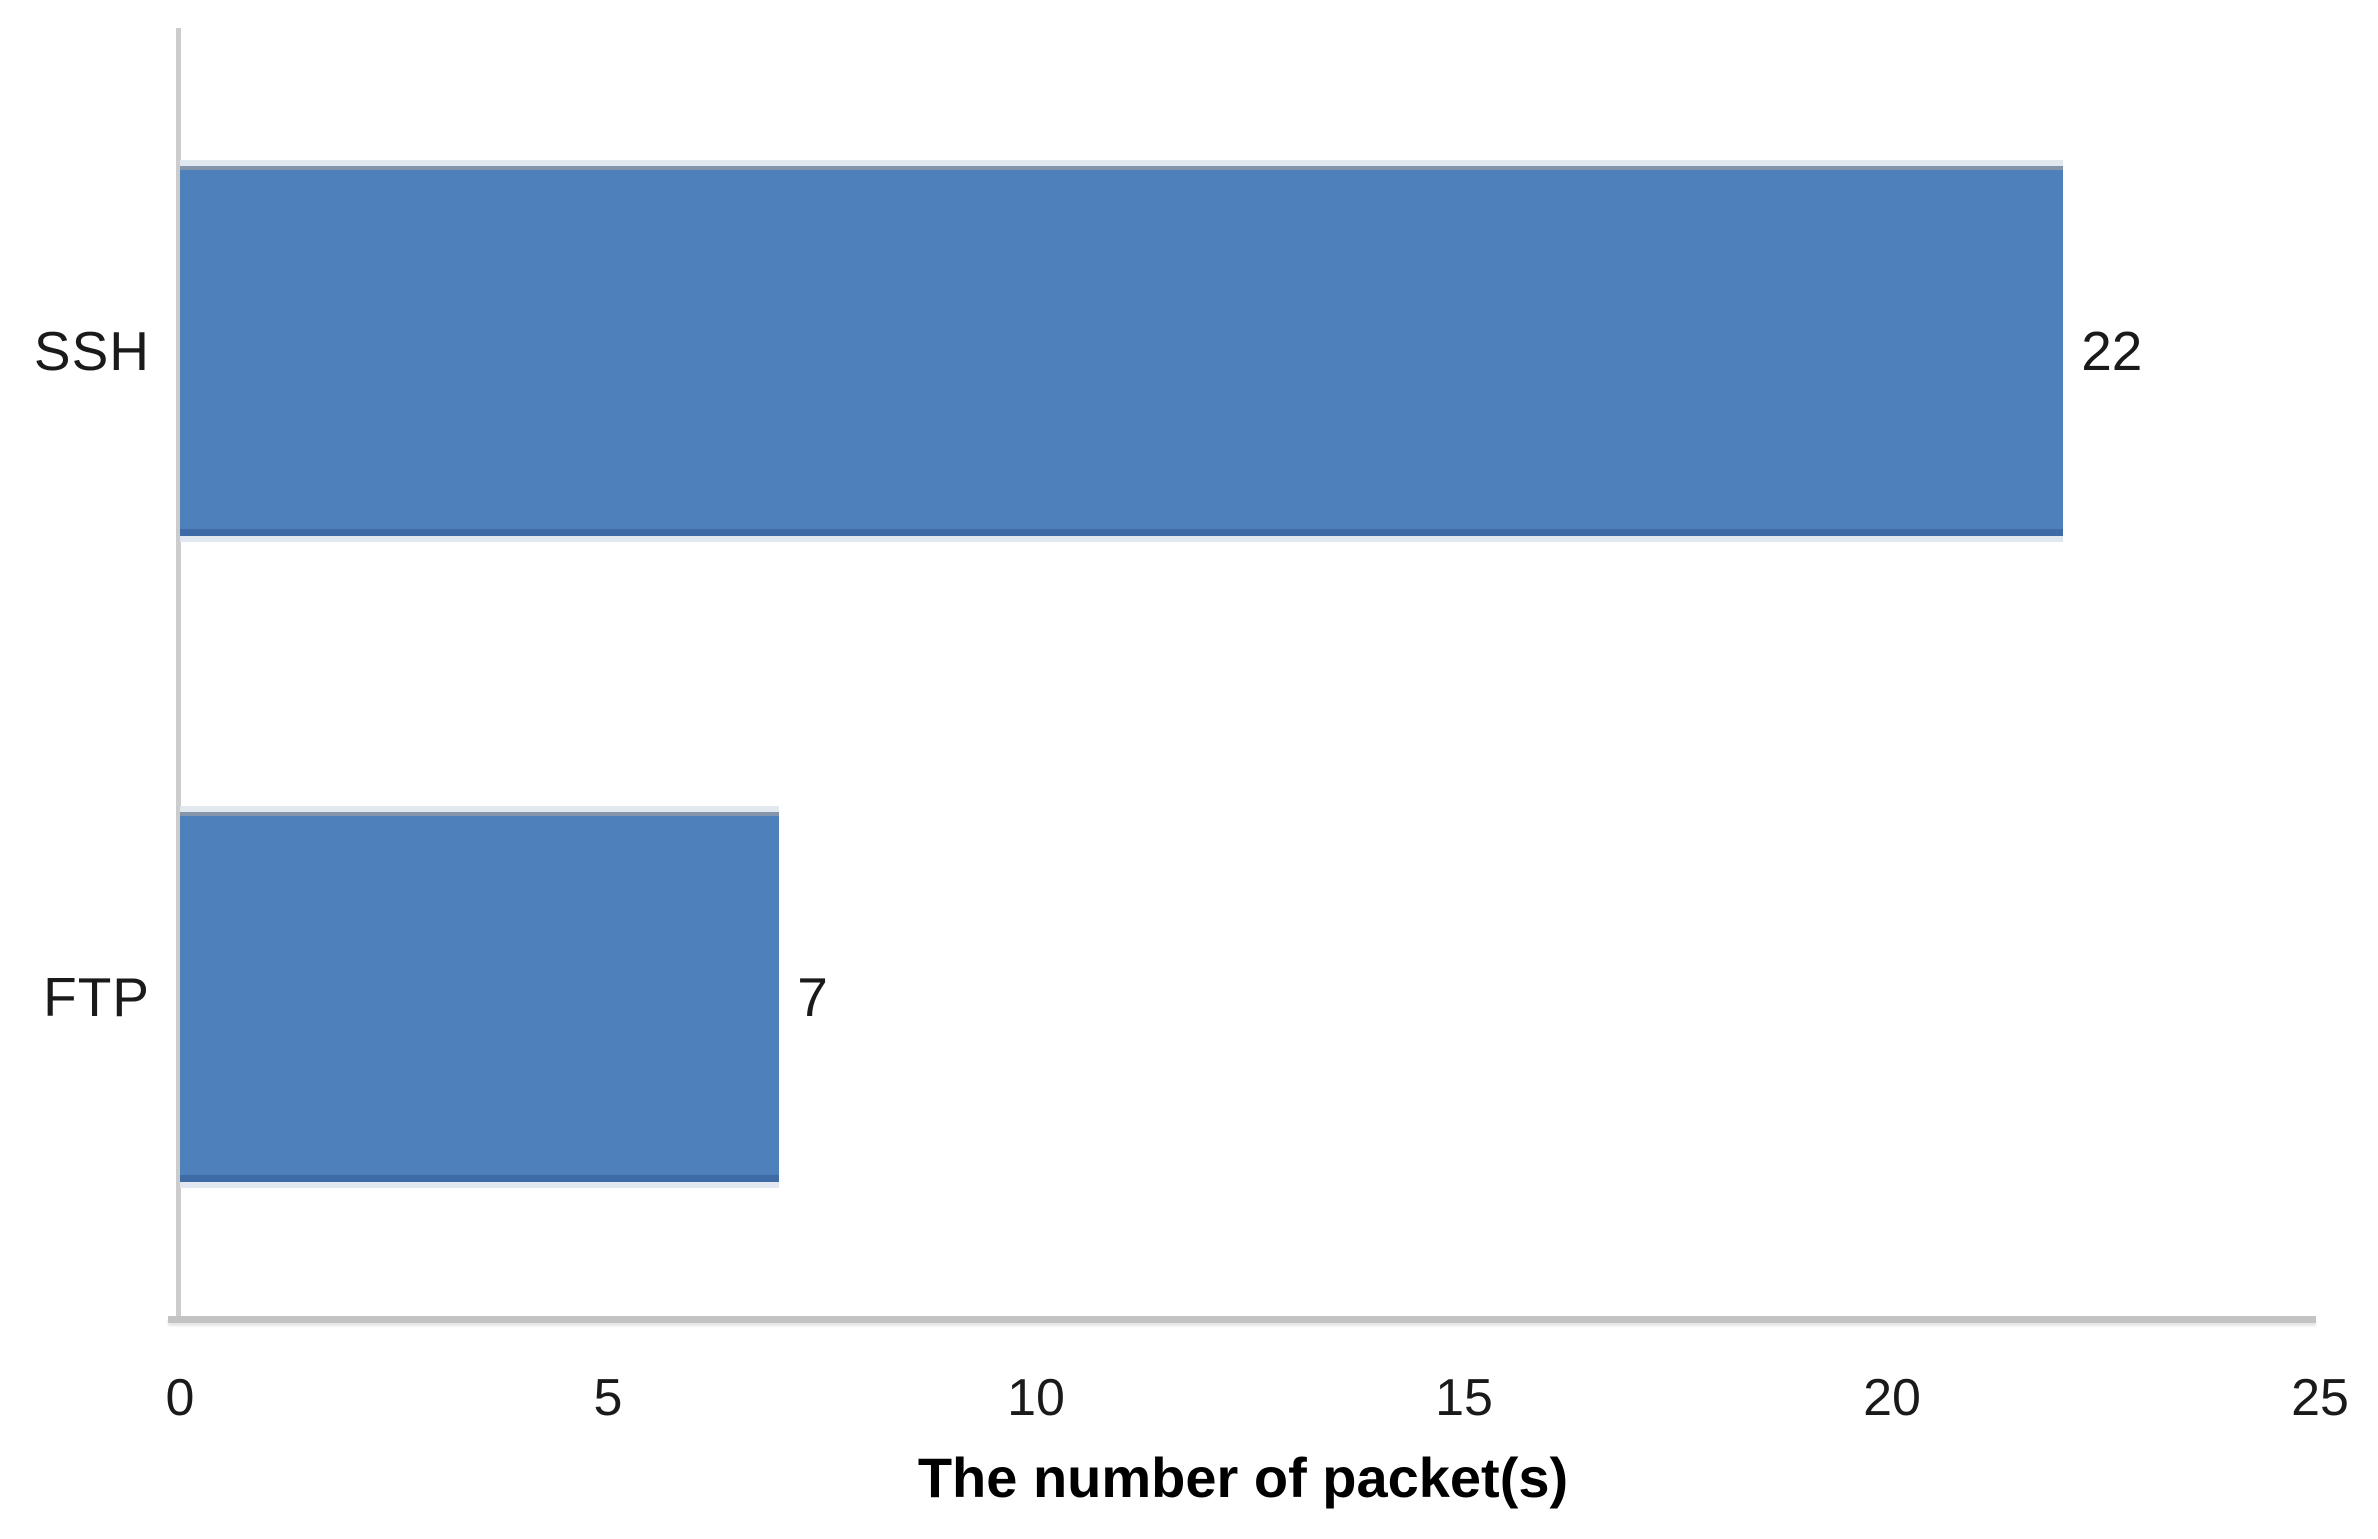 The width and height of the screenshot is (2378, 1539). I want to click on x-axis-line, so click(1242, 1319).